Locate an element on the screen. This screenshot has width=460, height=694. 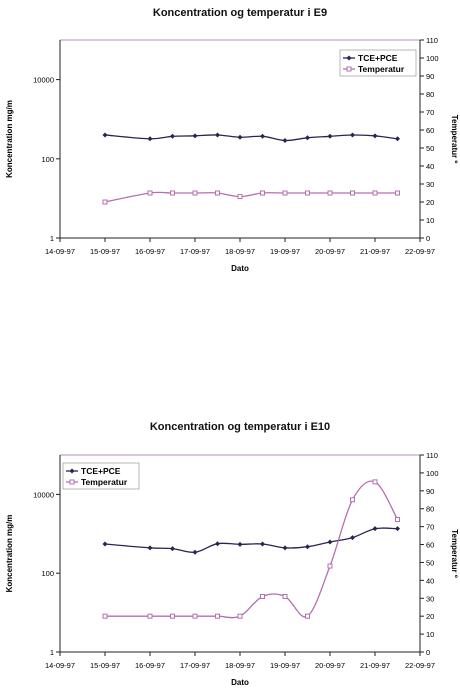
series-temperatur is located at coordinates (251, 549).